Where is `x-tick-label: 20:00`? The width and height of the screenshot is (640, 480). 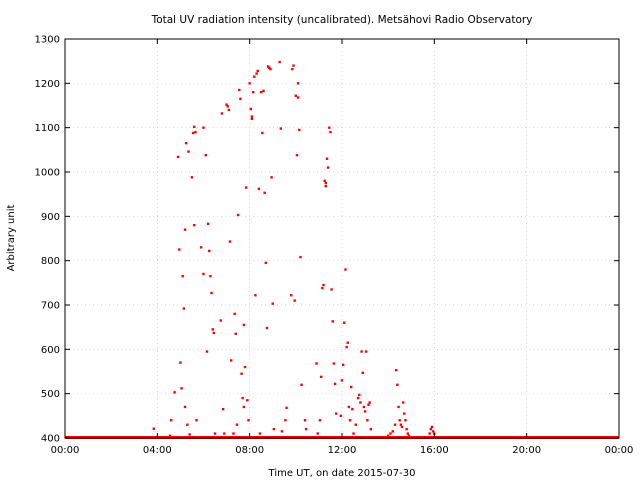
x-tick-label: 20:00 is located at coordinates (526, 450).